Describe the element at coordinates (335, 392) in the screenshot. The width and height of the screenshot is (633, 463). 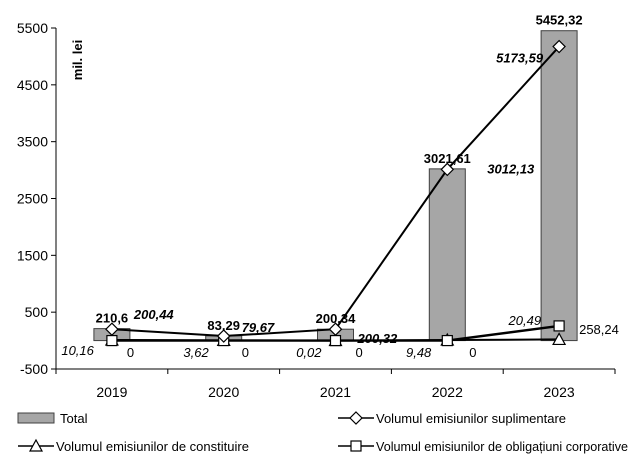
I see `x-tick-label: 2021` at that location.